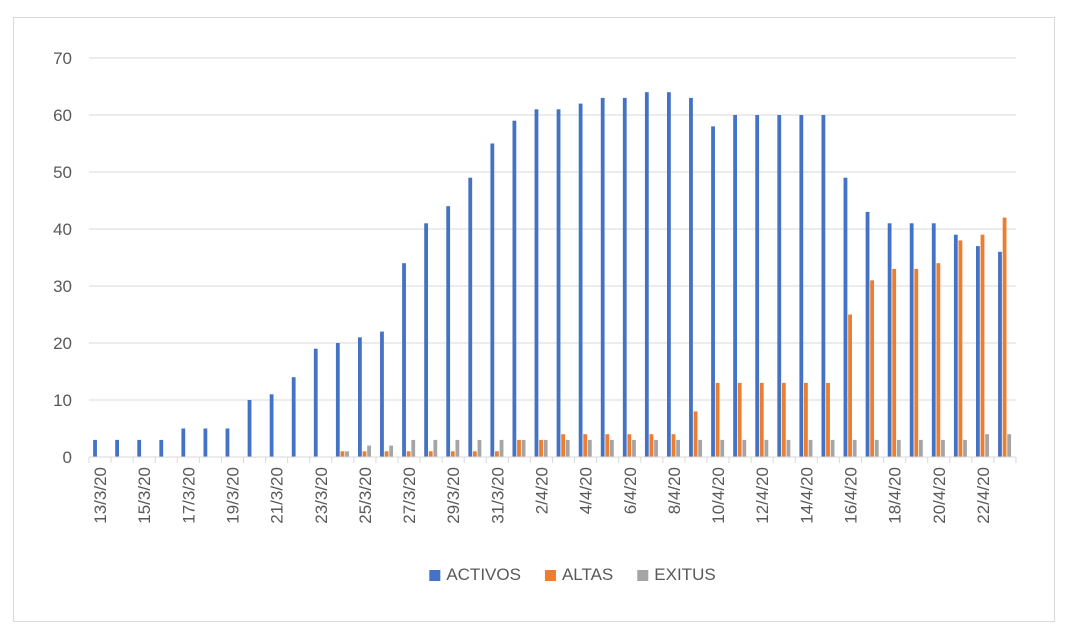 This screenshot has height=644, width=1080. I want to click on x-tick-label: 19/3/20, so click(232, 495).